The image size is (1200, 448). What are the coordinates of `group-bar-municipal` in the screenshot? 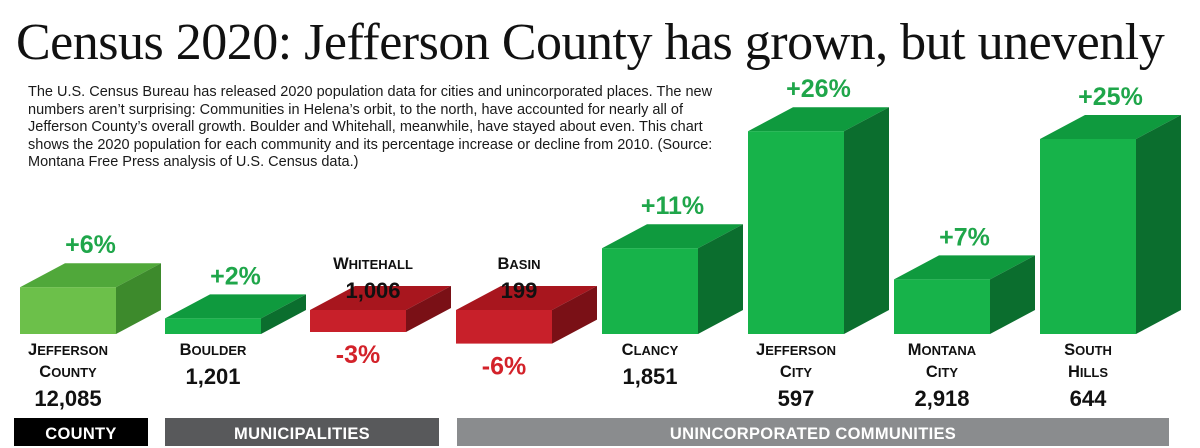 It's located at (302, 432).